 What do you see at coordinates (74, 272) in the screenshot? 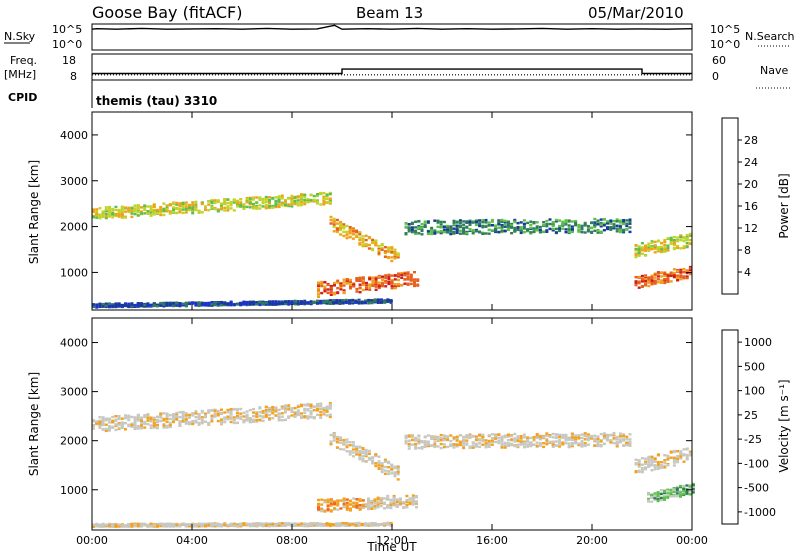
I see `y-tick-label: 1000` at bounding box center [74, 272].